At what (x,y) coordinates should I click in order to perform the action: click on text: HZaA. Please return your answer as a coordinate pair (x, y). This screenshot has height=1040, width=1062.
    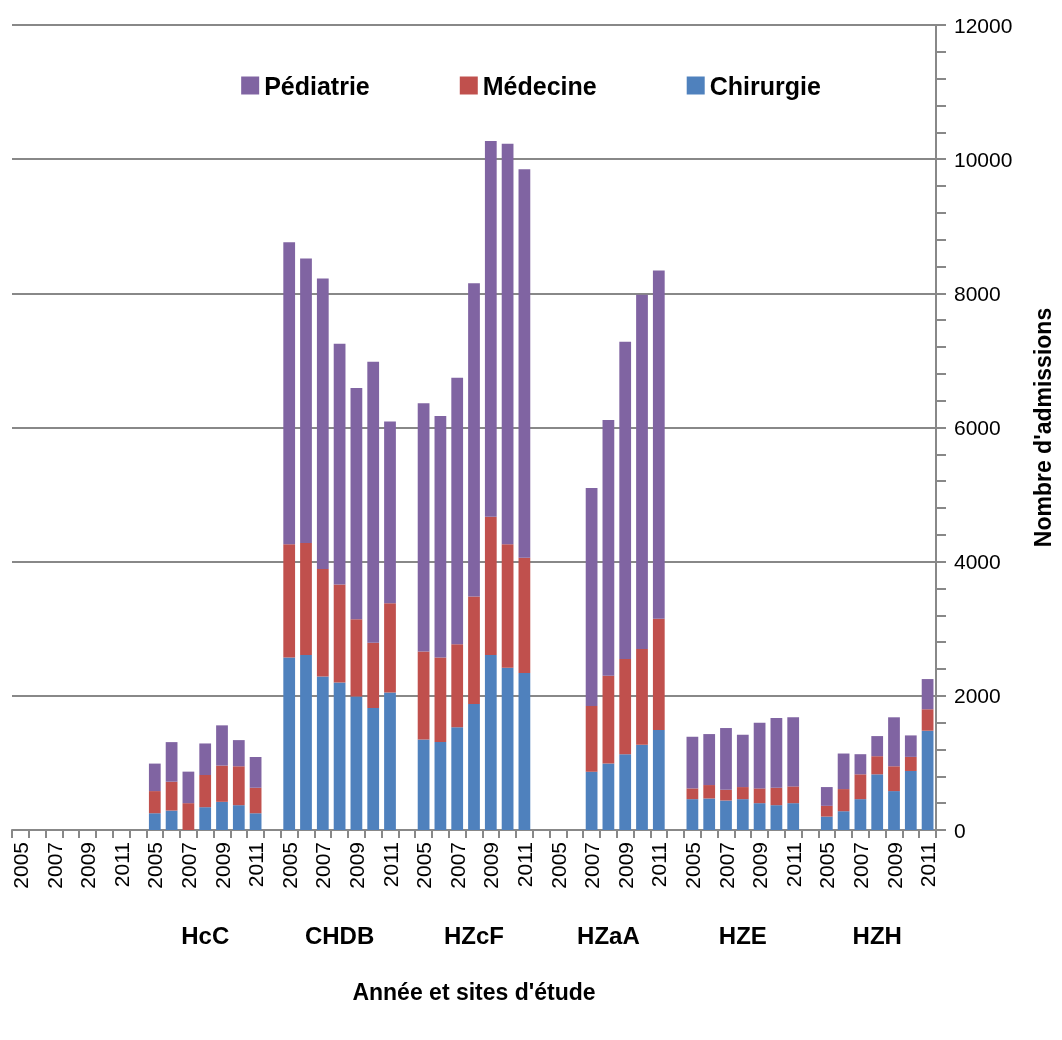
    Looking at the image, I should click on (608, 935).